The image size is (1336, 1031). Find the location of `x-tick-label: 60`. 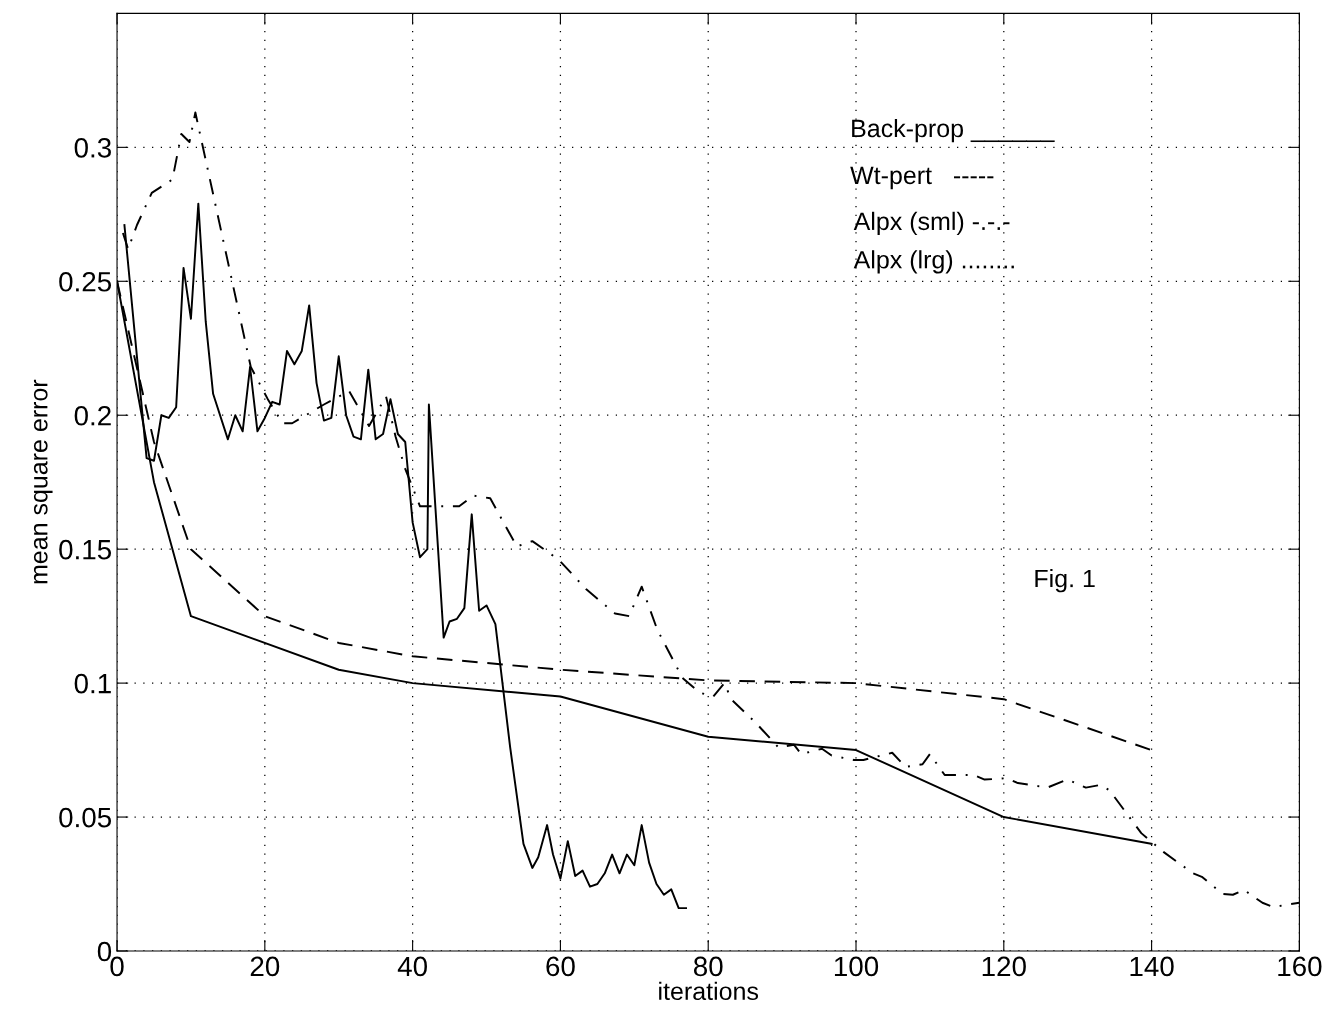

x-tick-label: 60 is located at coordinates (560, 966).